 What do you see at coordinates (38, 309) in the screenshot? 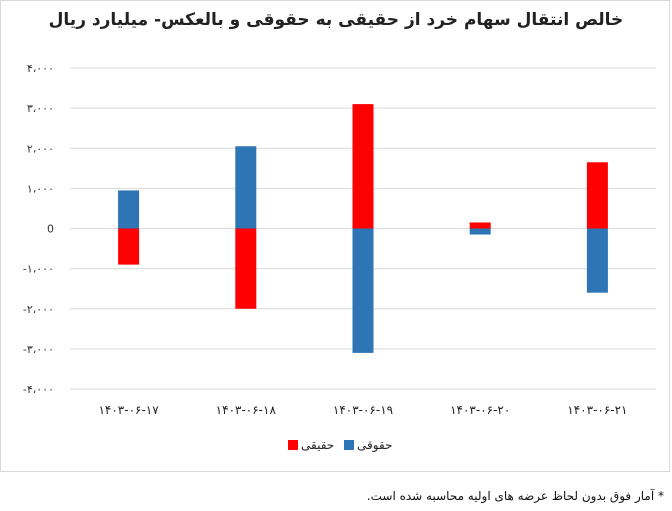
I see `y-tick-label: -۲،۰۰۰` at bounding box center [38, 309].